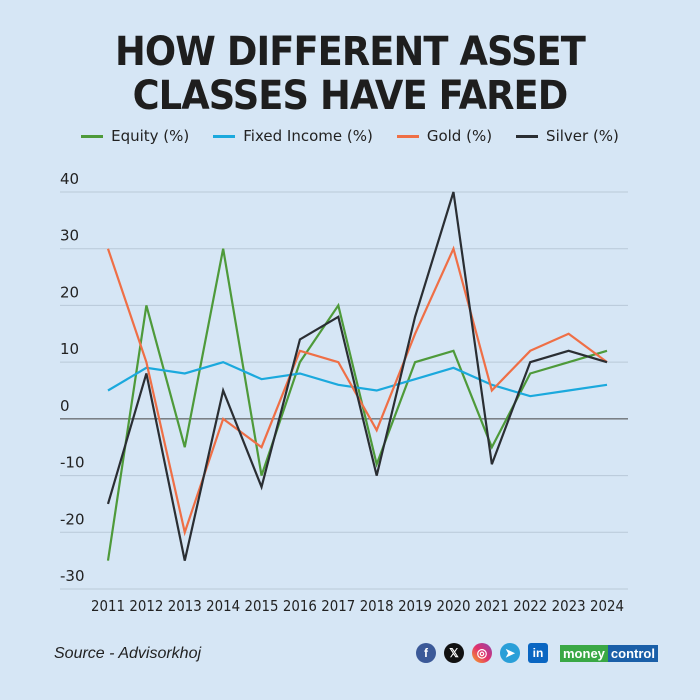 The width and height of the screenshot is (700, 700). I want to click on moneycontrol-logo: money control, so click(609, 653).